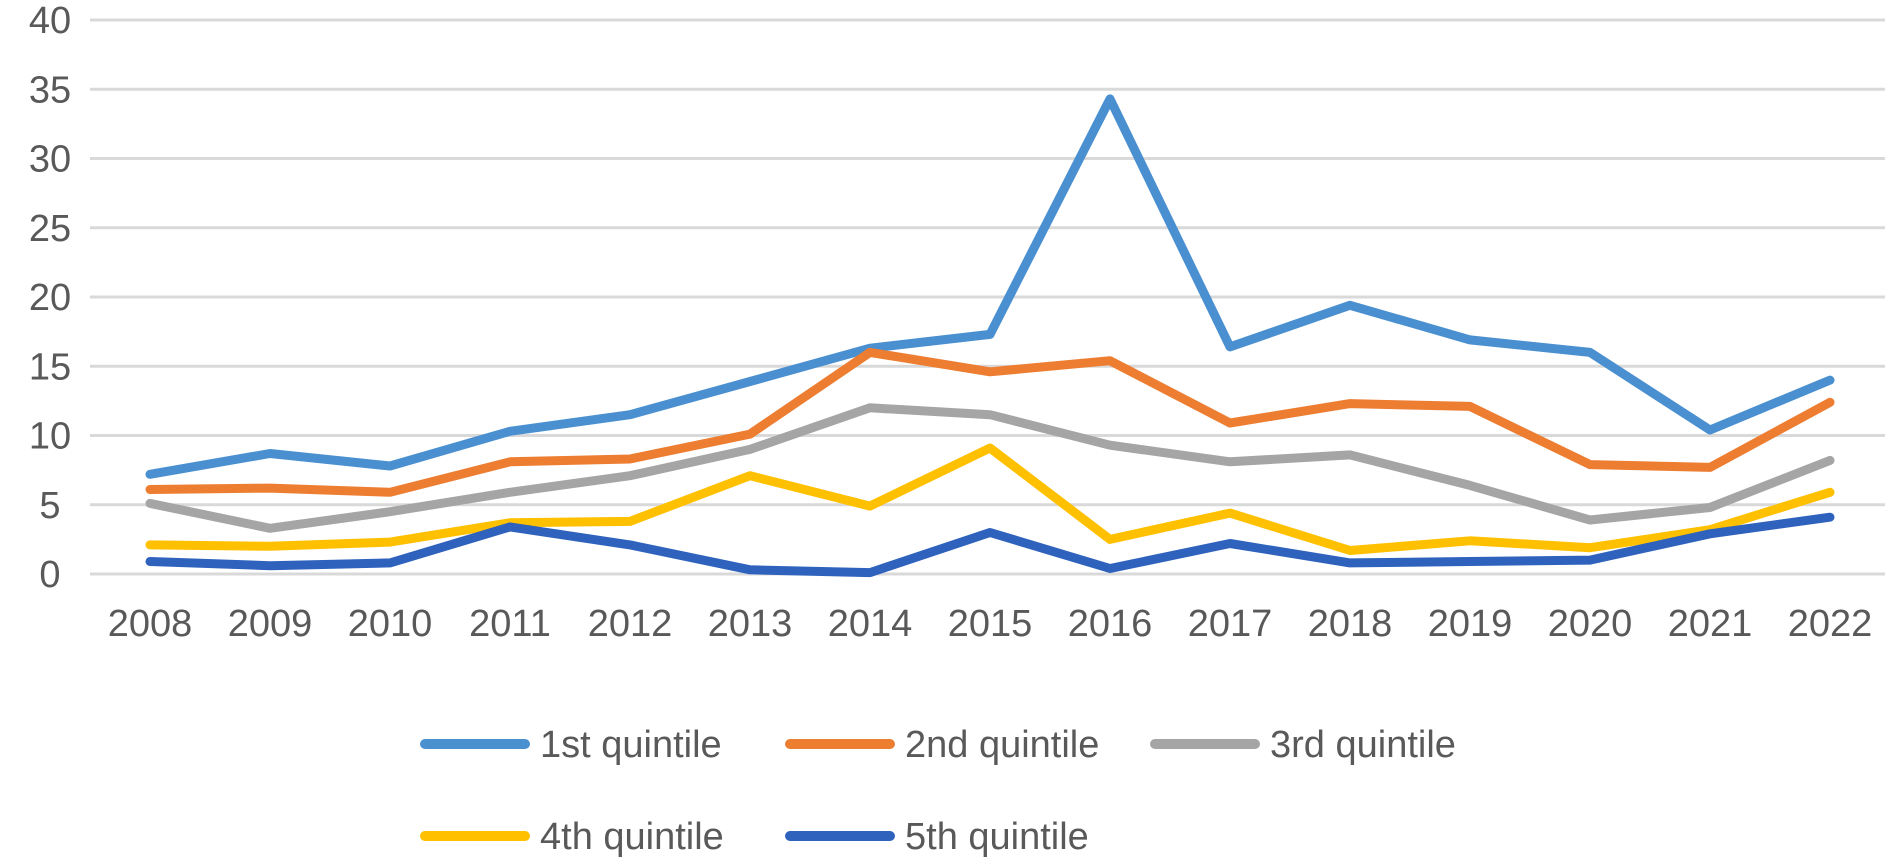 The height and width of the screenshot is (858, 1892). I want to click on legend-item-4: 4th quintile, so click(572, 837).